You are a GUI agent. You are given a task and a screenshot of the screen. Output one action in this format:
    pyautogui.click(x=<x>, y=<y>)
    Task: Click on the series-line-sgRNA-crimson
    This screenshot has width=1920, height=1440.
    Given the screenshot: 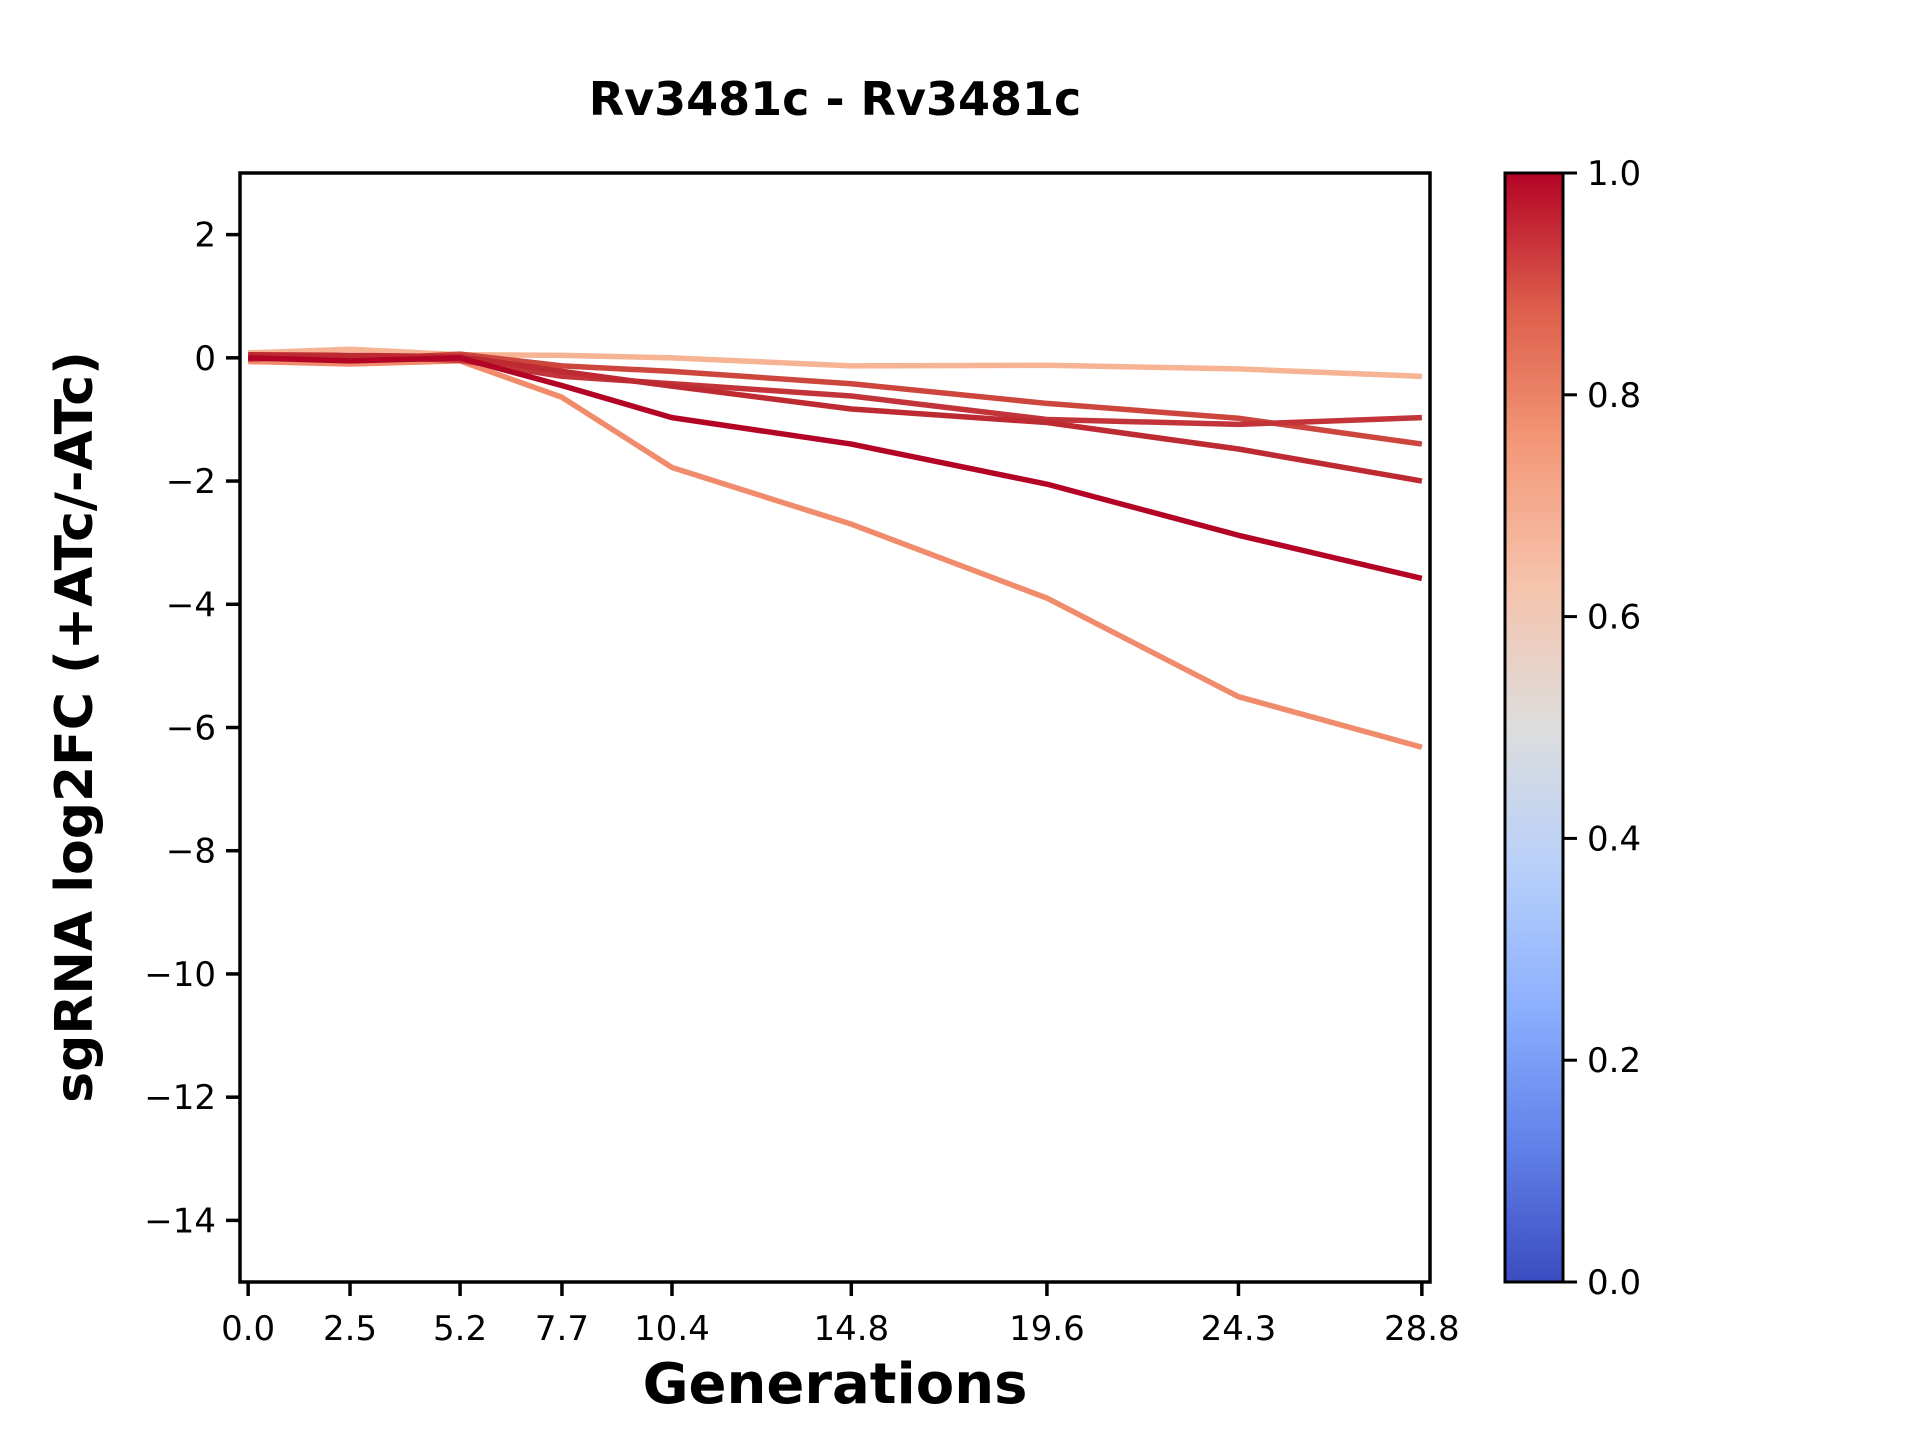 What is the action you would take?
    pyautogui.click(x=835, y=468)
    